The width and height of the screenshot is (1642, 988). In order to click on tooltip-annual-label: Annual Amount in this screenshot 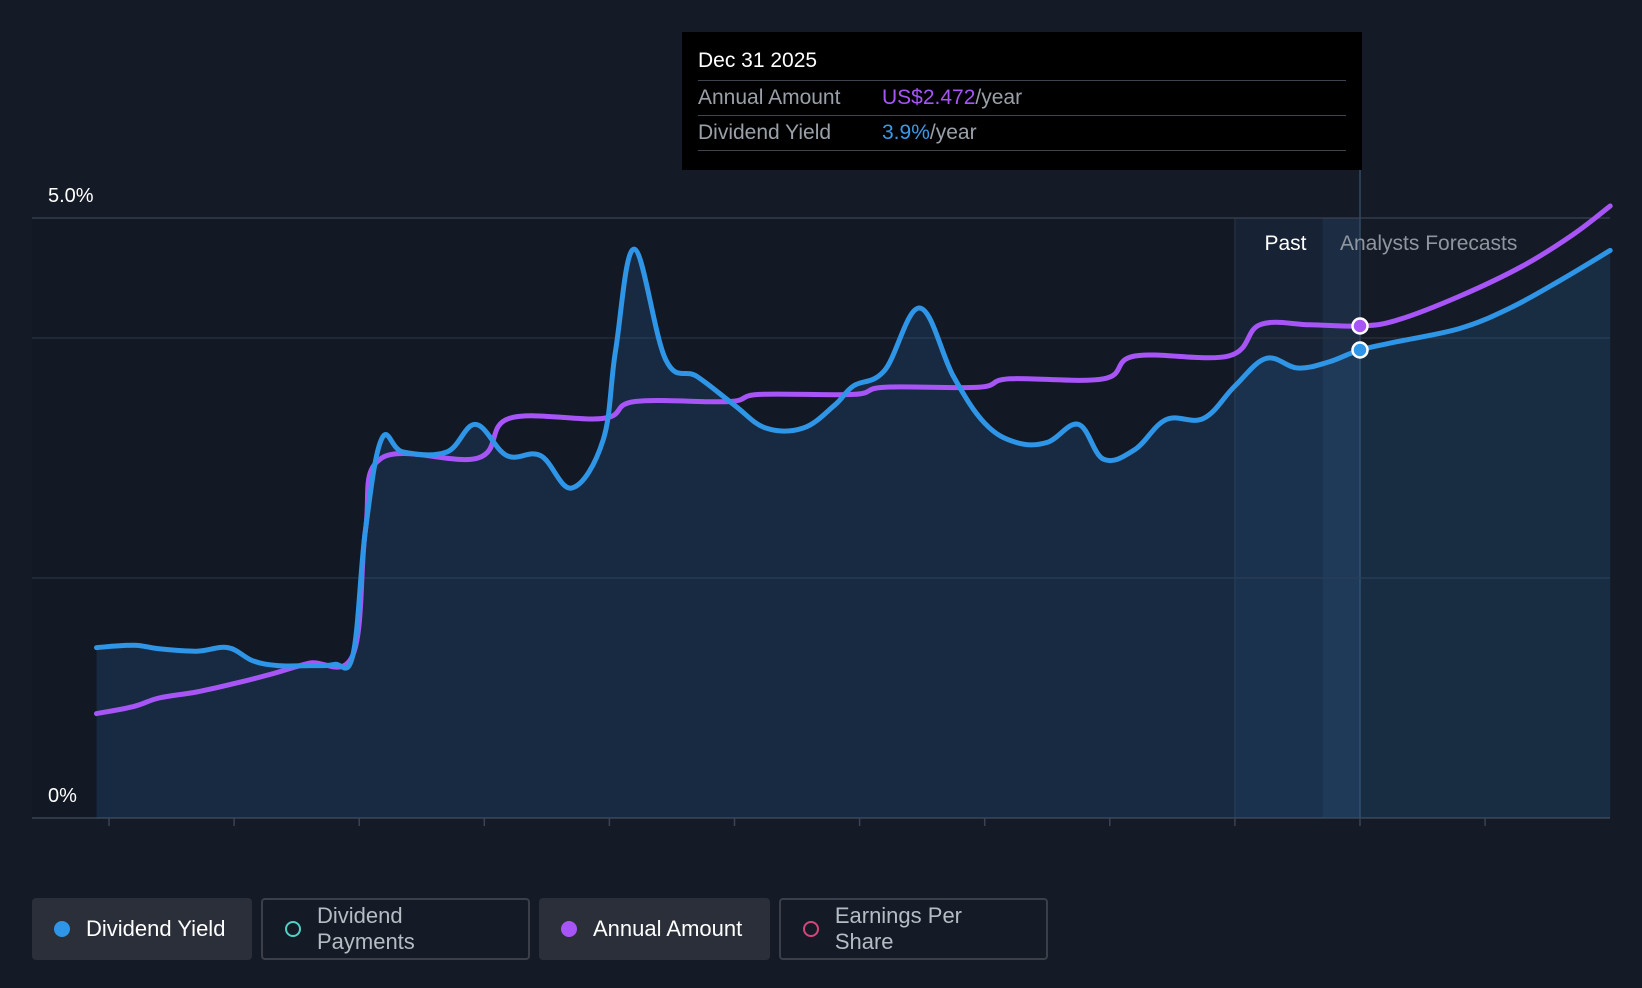, I will do `click(769, 97)`.